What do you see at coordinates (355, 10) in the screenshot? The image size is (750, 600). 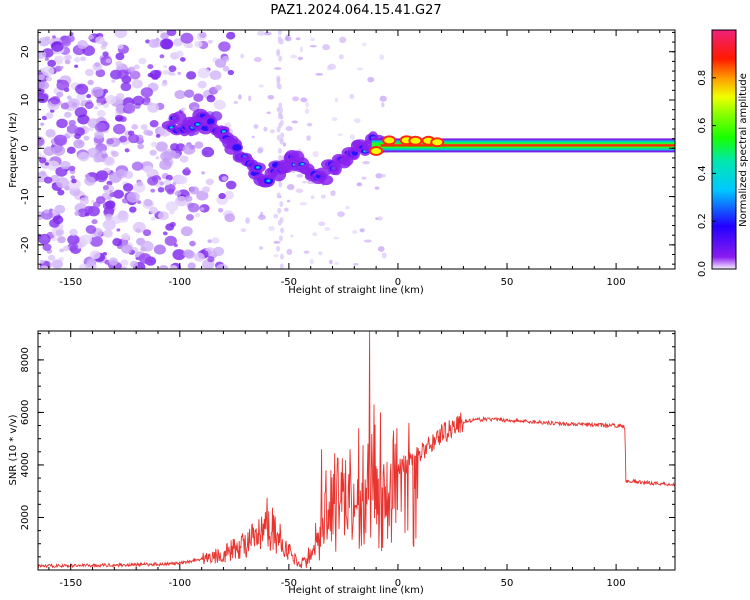 I see `figure-title: PAZ1.2024.064.15.41.G27` at bounding box center [355, 10].